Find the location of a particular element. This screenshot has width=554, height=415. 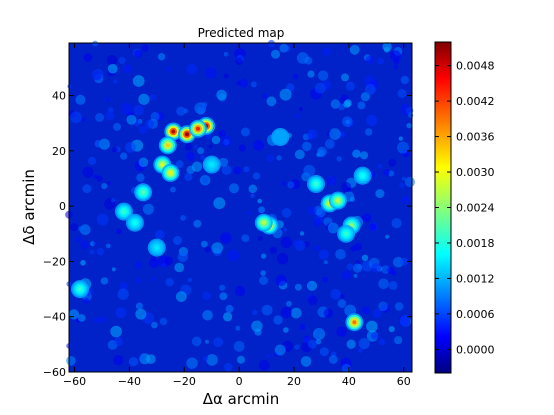

x-tick-label: −40 is located at coordinates (129, 381).